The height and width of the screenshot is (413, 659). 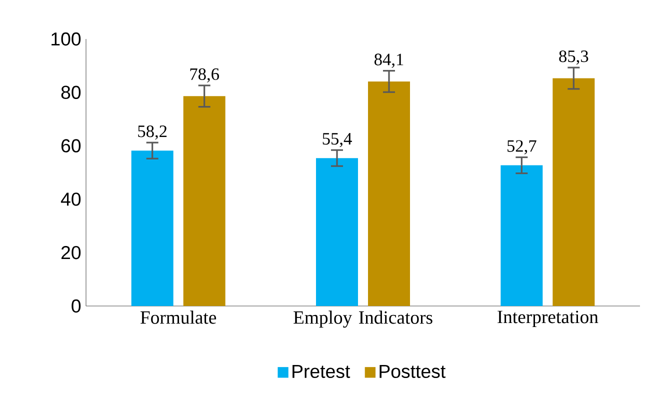 What do you see at coordinates (413, 371) in the screenshot?
I see `legend-label: Posttest` at bounding box center [413, 371].